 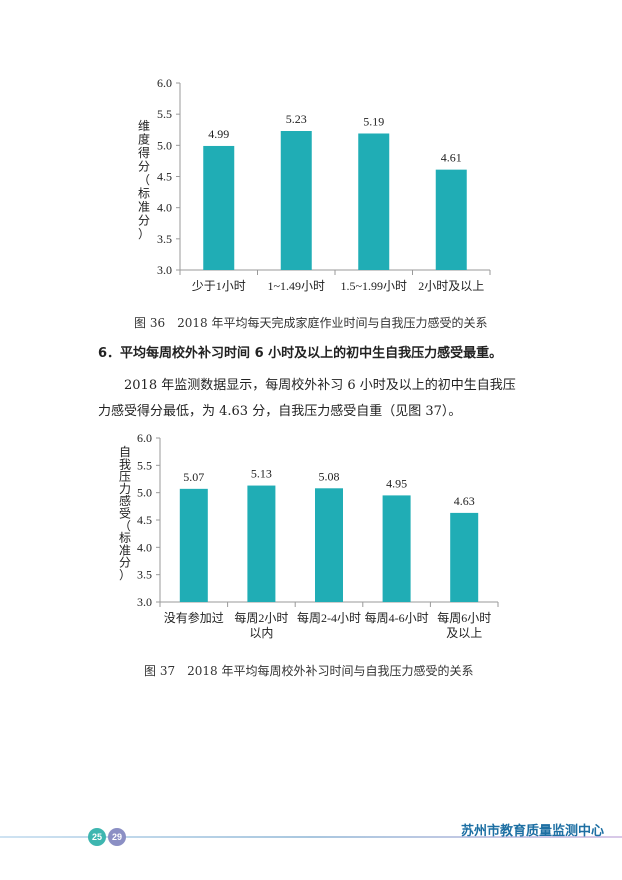 What do you see at coordinates (396, 483) in the screenshot?
I see `data-label: 4.95` at bounding box center [396, 483].